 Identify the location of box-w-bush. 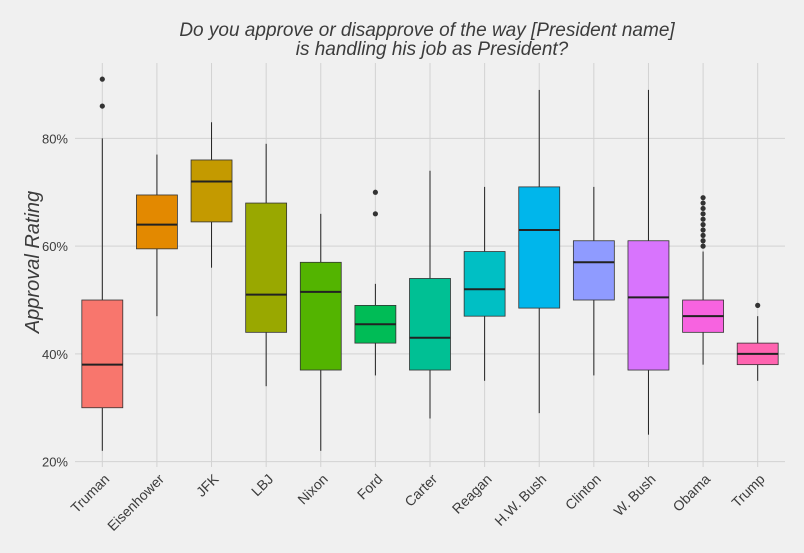
(648, 262).